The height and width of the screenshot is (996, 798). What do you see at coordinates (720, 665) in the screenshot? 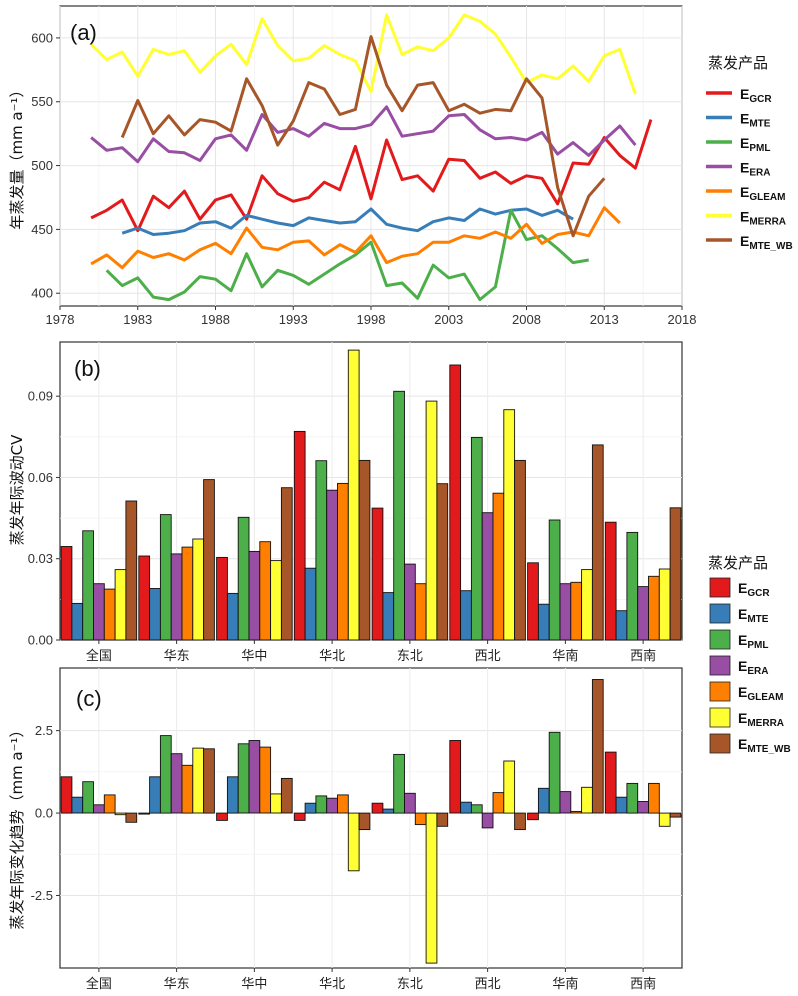
I see `legend-swatch-e-era` at bounding box center [720, 665].